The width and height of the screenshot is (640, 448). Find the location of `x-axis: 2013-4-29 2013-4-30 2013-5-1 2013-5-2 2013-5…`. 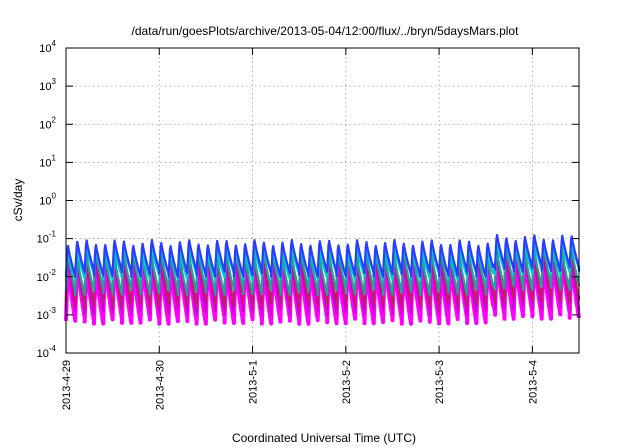

x-axis: 2013-4-29 2013-4-30 2013-5-1 2013-5-2 2013-5… is located at coordinates (300, 385).